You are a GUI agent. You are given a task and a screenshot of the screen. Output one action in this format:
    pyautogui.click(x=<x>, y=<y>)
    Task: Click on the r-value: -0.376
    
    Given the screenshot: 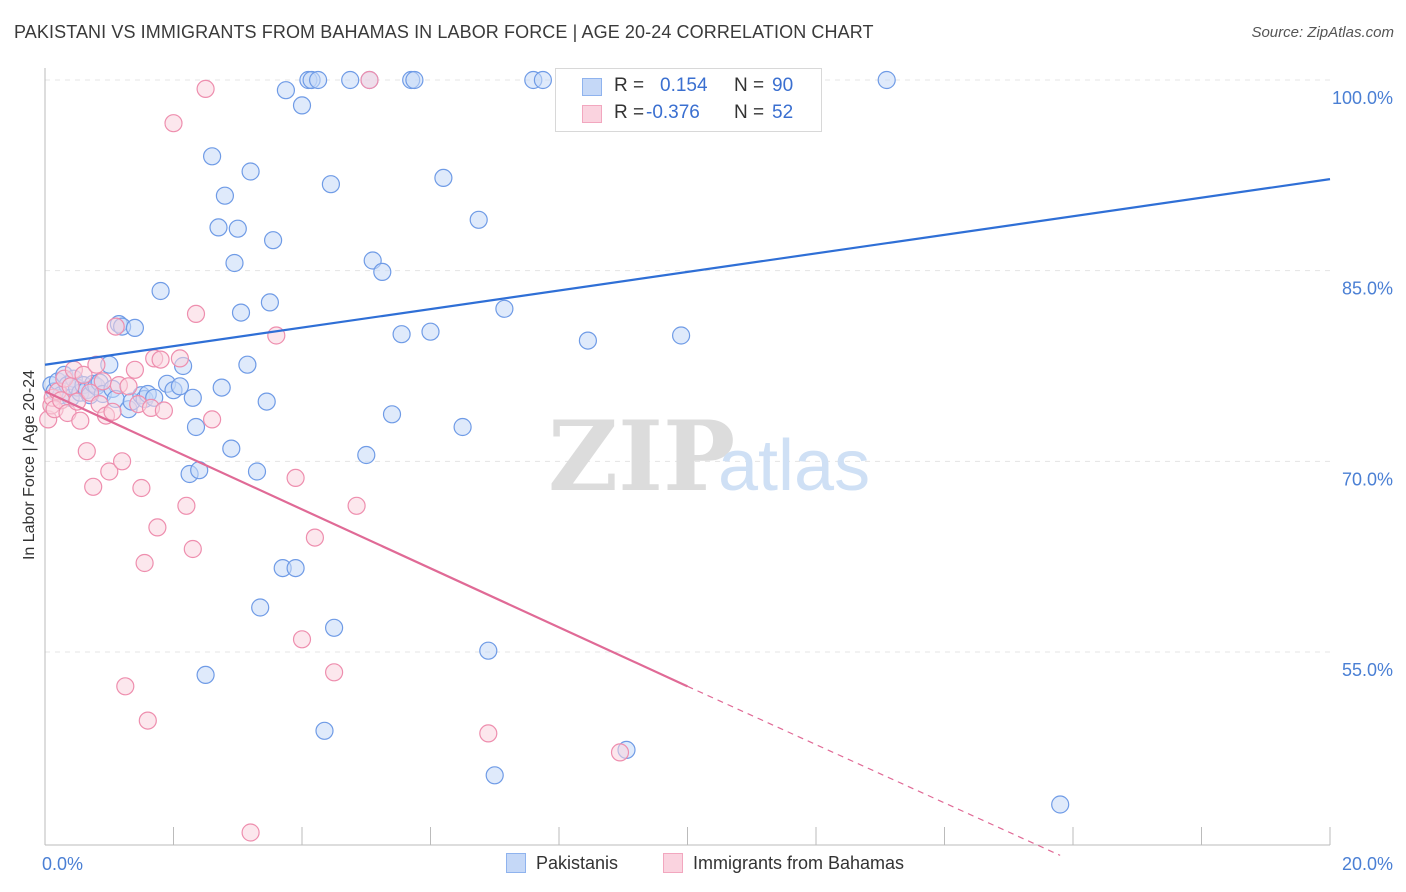 What is the action you would take?
    pyautogui.click(x=673, y=112)
    